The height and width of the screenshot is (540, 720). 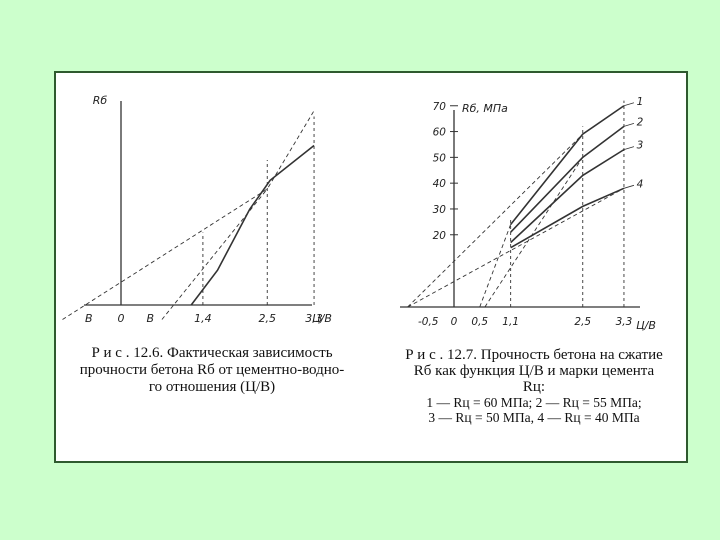 What do you see at coordinates (440, 107) in the screenshot?
I see `y-tick-label: 70` at bounding box center [440, 107].